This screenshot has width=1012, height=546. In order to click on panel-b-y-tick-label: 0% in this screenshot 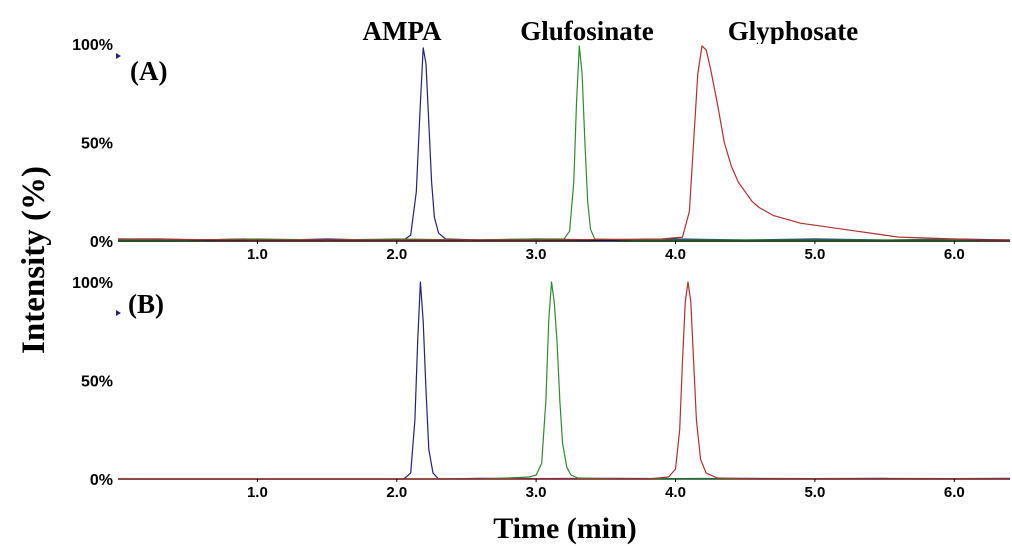, I will do `click(101, 480)`.